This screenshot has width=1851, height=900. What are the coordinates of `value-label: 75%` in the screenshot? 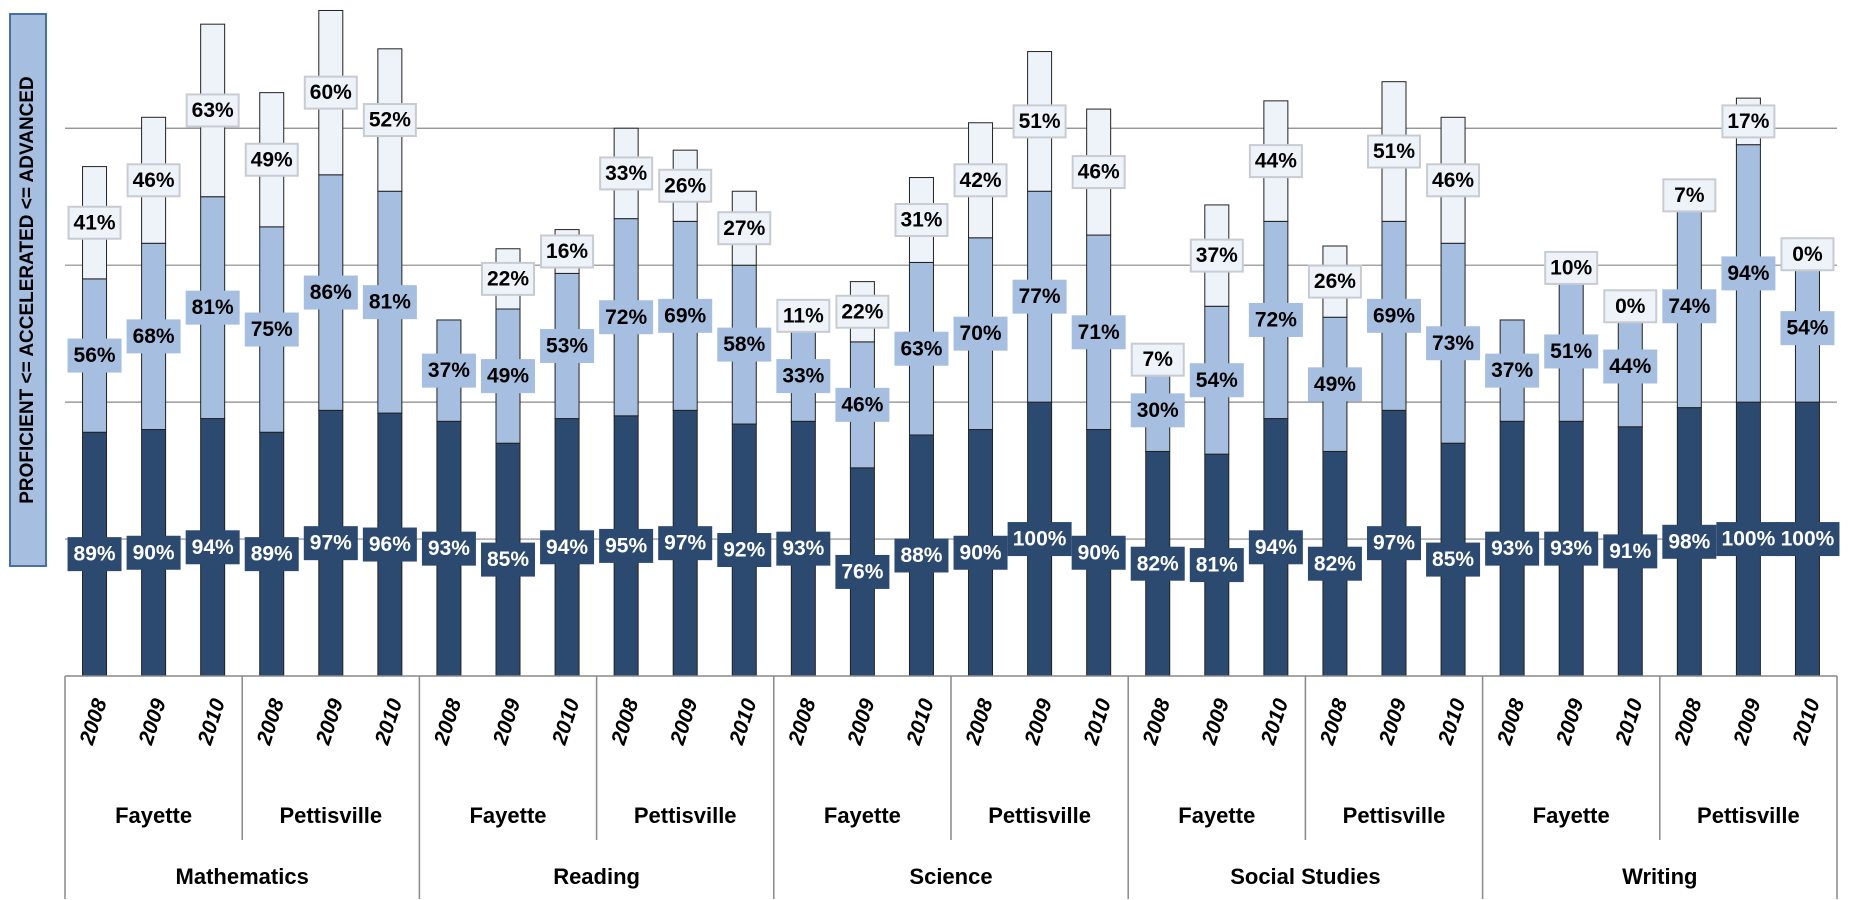 It's located at (272, 329).